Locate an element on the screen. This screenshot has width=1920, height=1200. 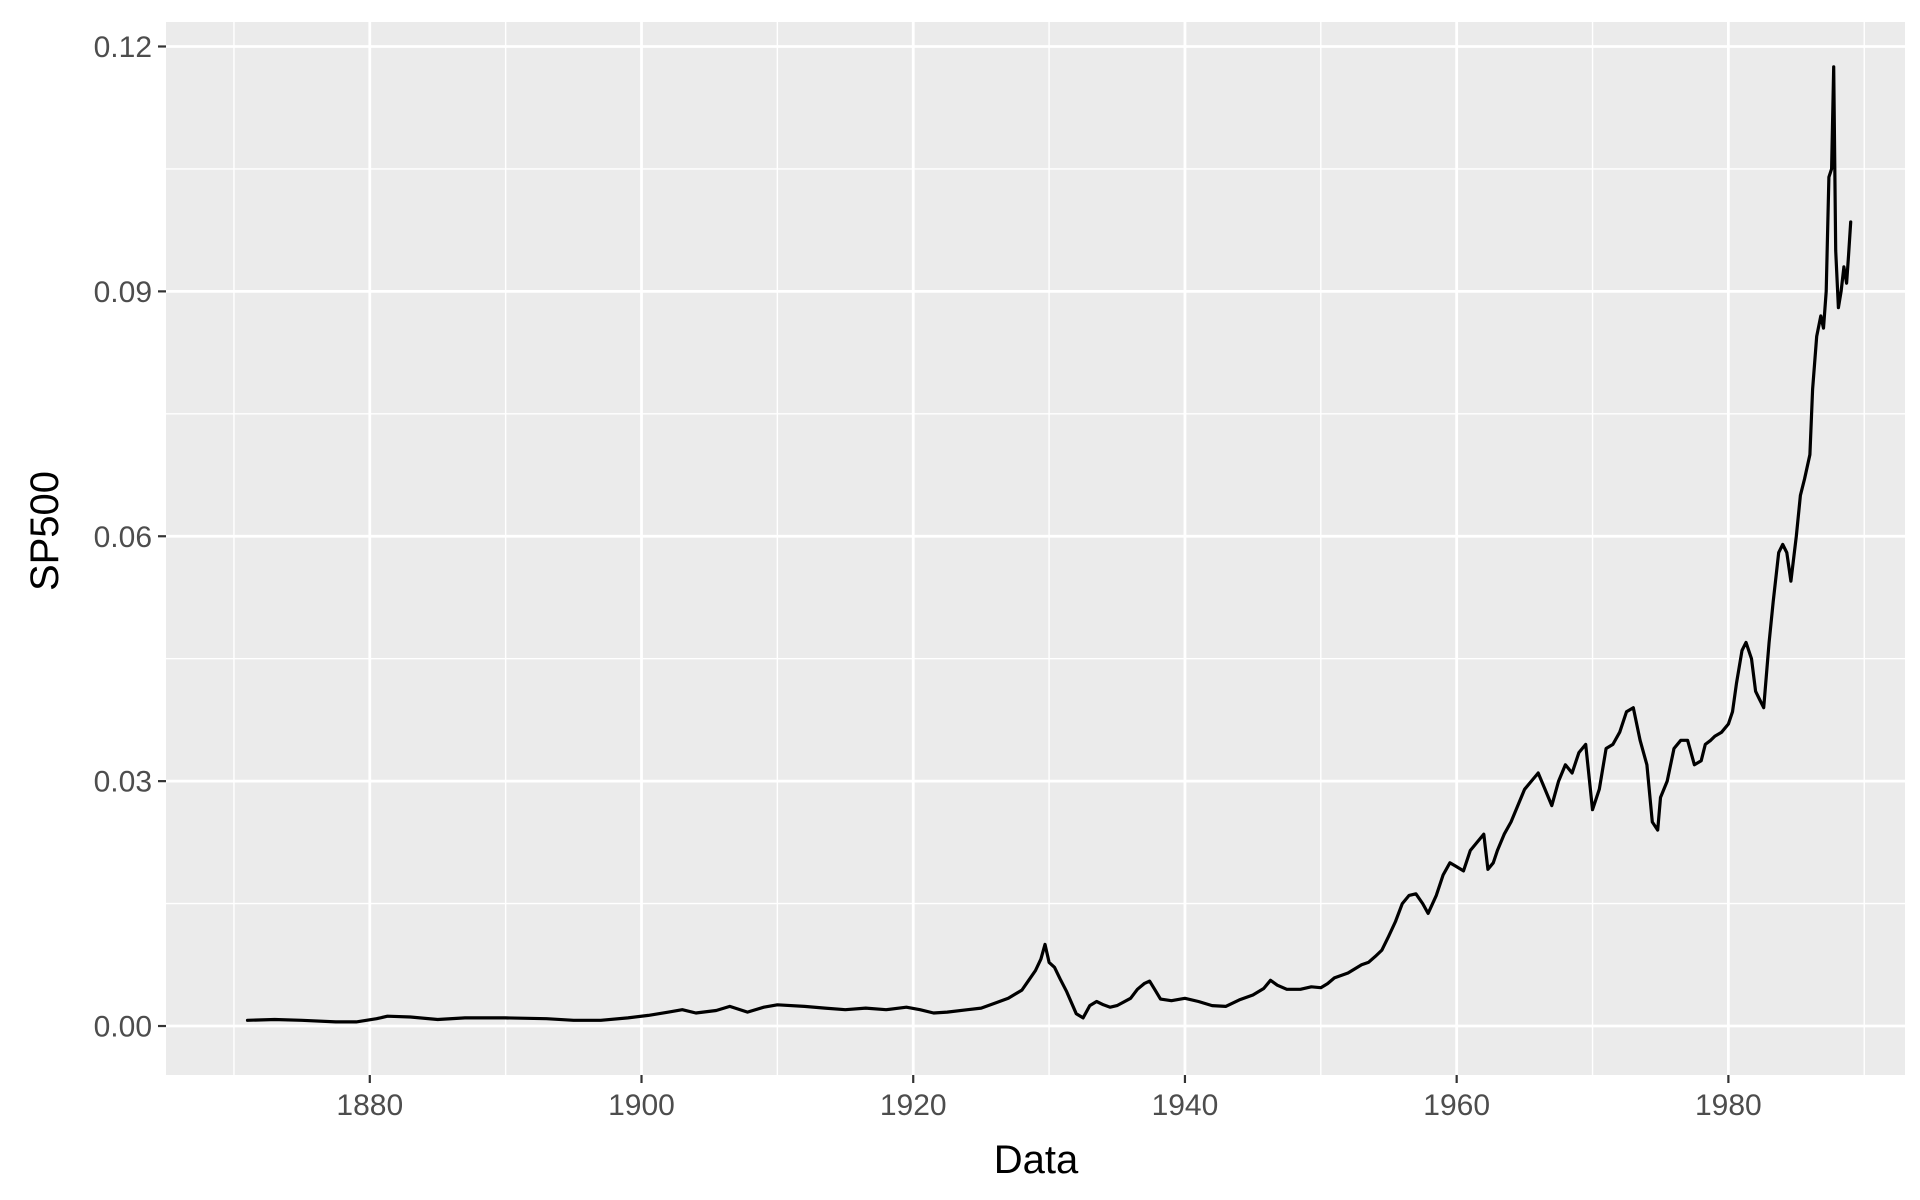
x-tick-label: 1880 is located at coordinates (369, 1105).